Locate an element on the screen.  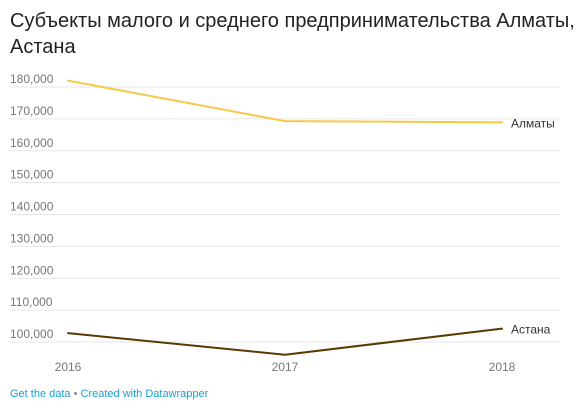
x-tick-label: 2017 is located at coordinates (285, 367).